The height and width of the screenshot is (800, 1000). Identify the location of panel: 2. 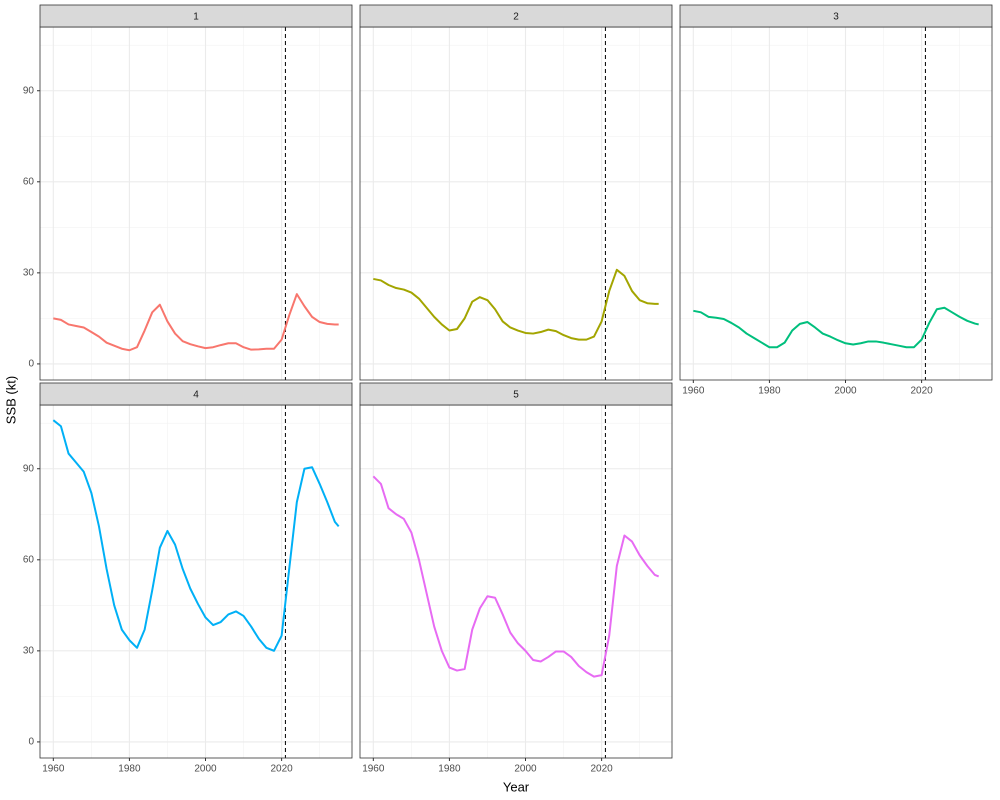
(516, 192).